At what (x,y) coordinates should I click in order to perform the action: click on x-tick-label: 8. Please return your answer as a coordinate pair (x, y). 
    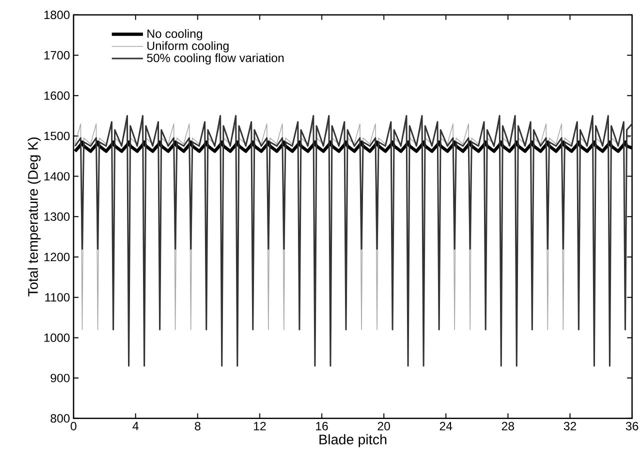
    Looking at the image, I should click on (197, 426).